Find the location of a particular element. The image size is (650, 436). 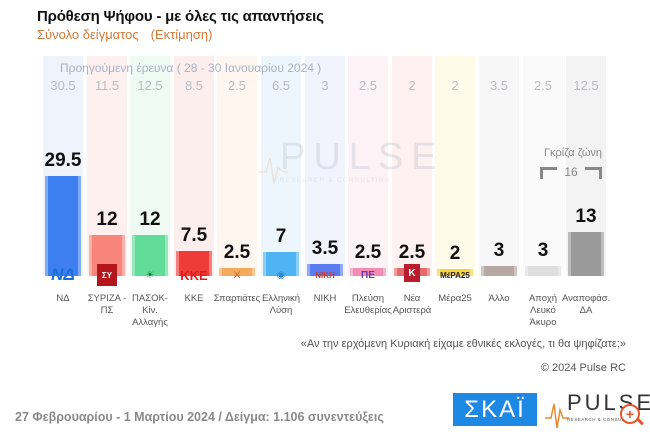

party-label: Νέα Αριστερά is located at coordinates (412, 304).